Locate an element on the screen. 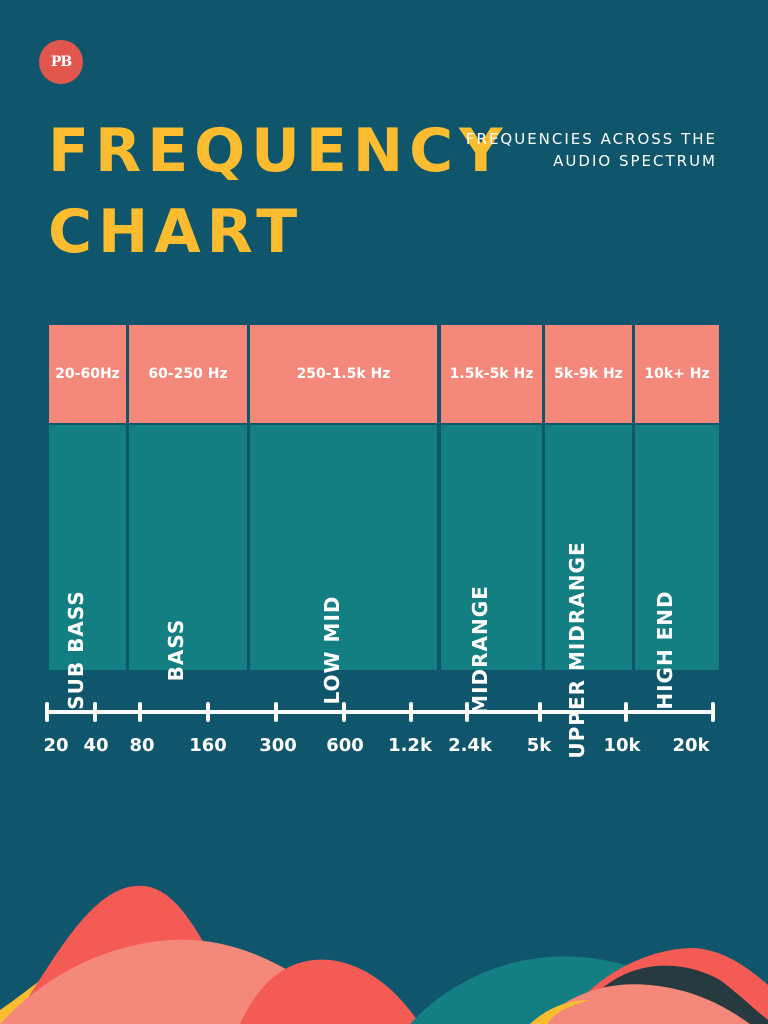 This screenshot has width=768, height=1024. axis-tick-label: 10k is located at coordinates (622, 745).